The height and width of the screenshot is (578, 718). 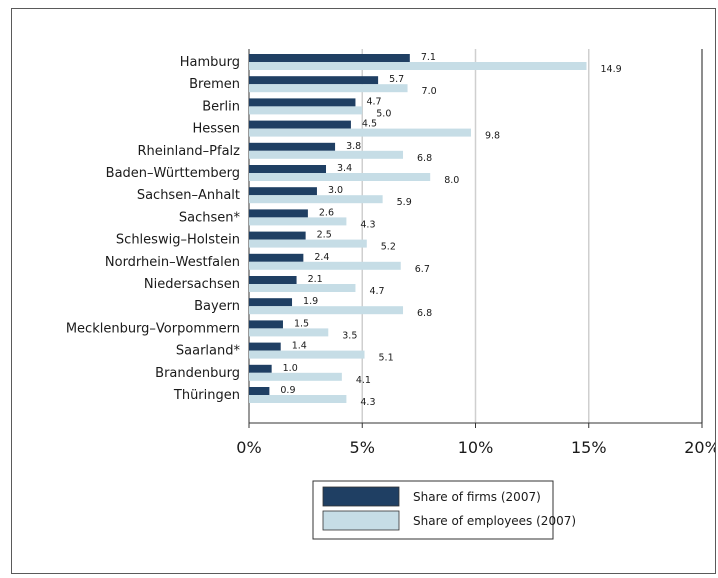 What do you see at coordinates (589, 447) in the screenshot?
I see `x-tick-label: 15%` at bounding box center [589, 447].